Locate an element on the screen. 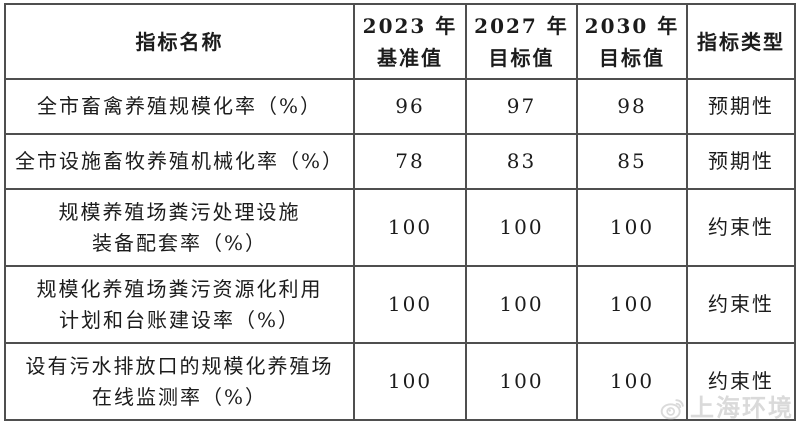  indicator-name-cell: 规模养殖场粪污处理设施 装备配套率（%） is located at coordinates (179, 227).